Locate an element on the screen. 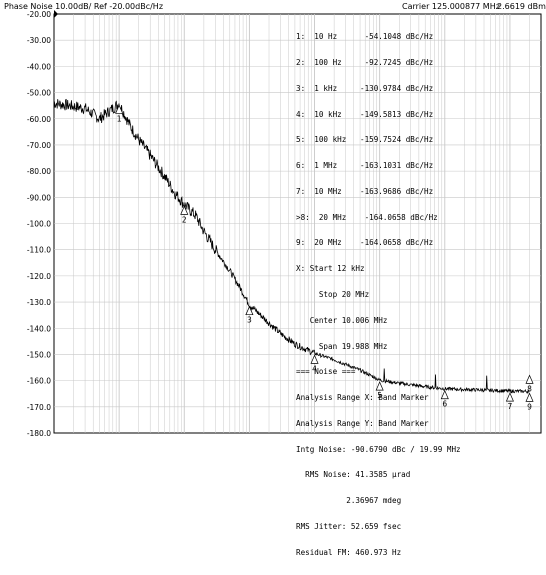  y-tick-label: -170.0 is located at coordinates (39, 407).